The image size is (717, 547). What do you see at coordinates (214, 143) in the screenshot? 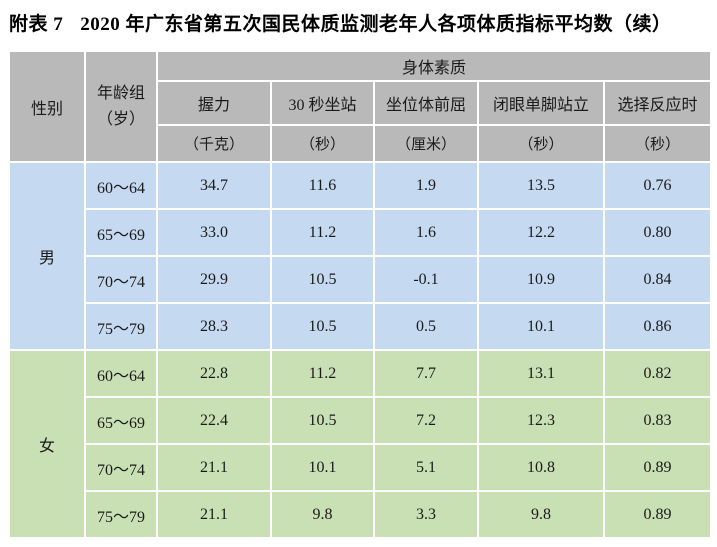
I see `unit-grip-strength: （千克）` at bounding box center [214, 143].